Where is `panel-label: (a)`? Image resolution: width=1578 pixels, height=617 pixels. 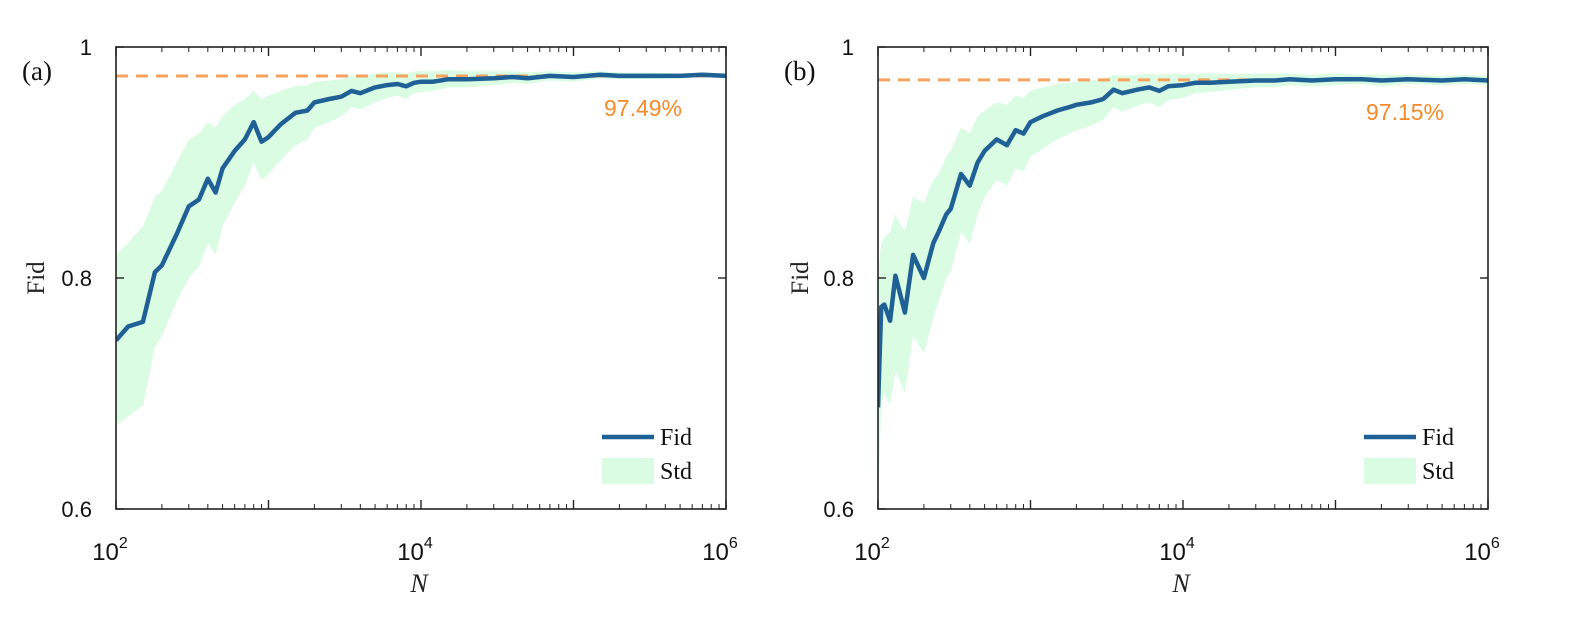
panel-label: (a) is located at coordinates (37, 71).